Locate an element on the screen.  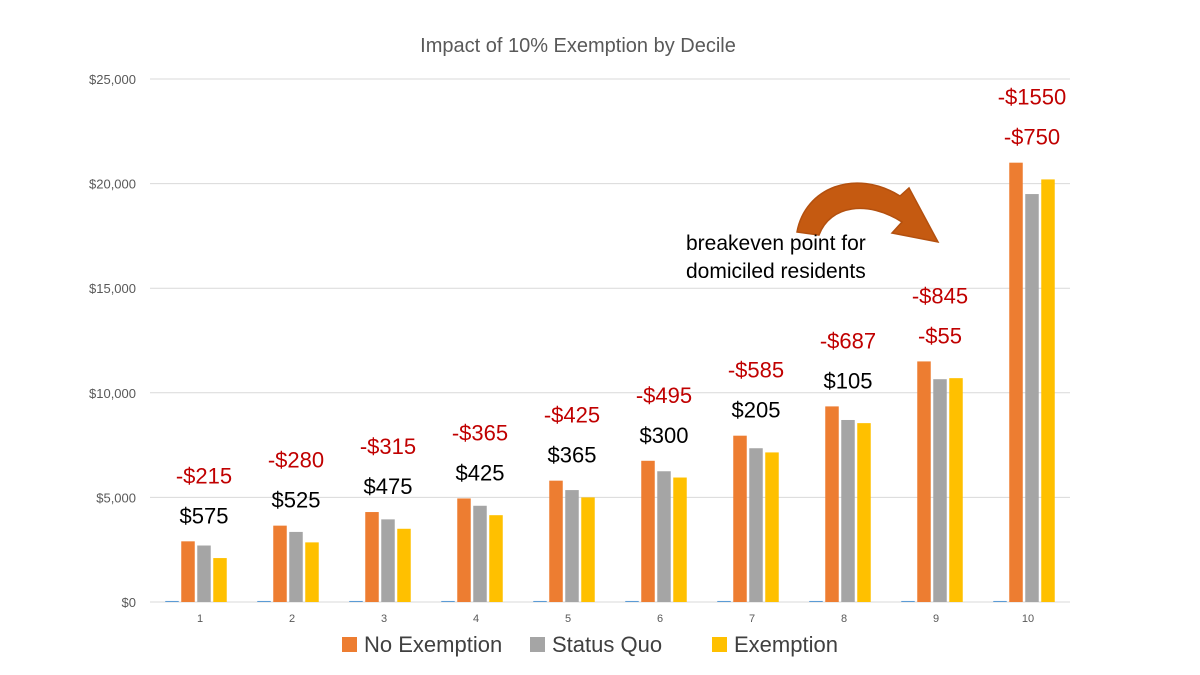
annotation-second: $300 is located at coordinates (664, 435).